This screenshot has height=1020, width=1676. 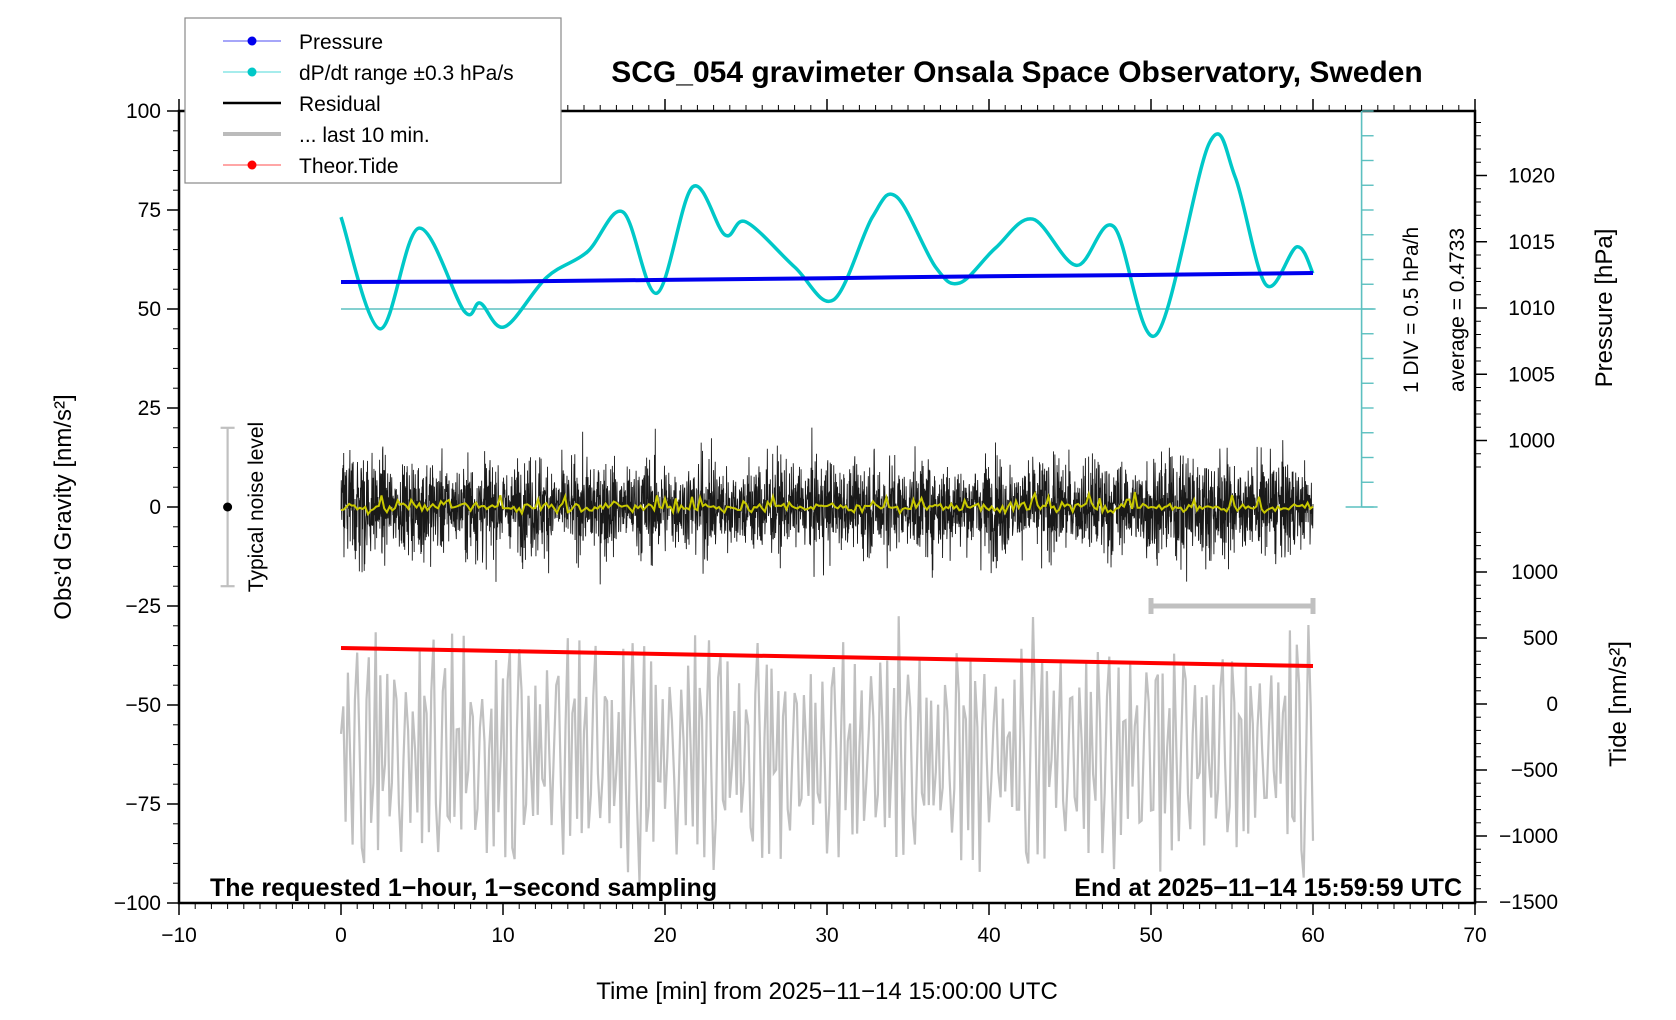 I want to click on legend-item: dP/dt range ±0.3 hPa/s, so click(x=368, y=73).